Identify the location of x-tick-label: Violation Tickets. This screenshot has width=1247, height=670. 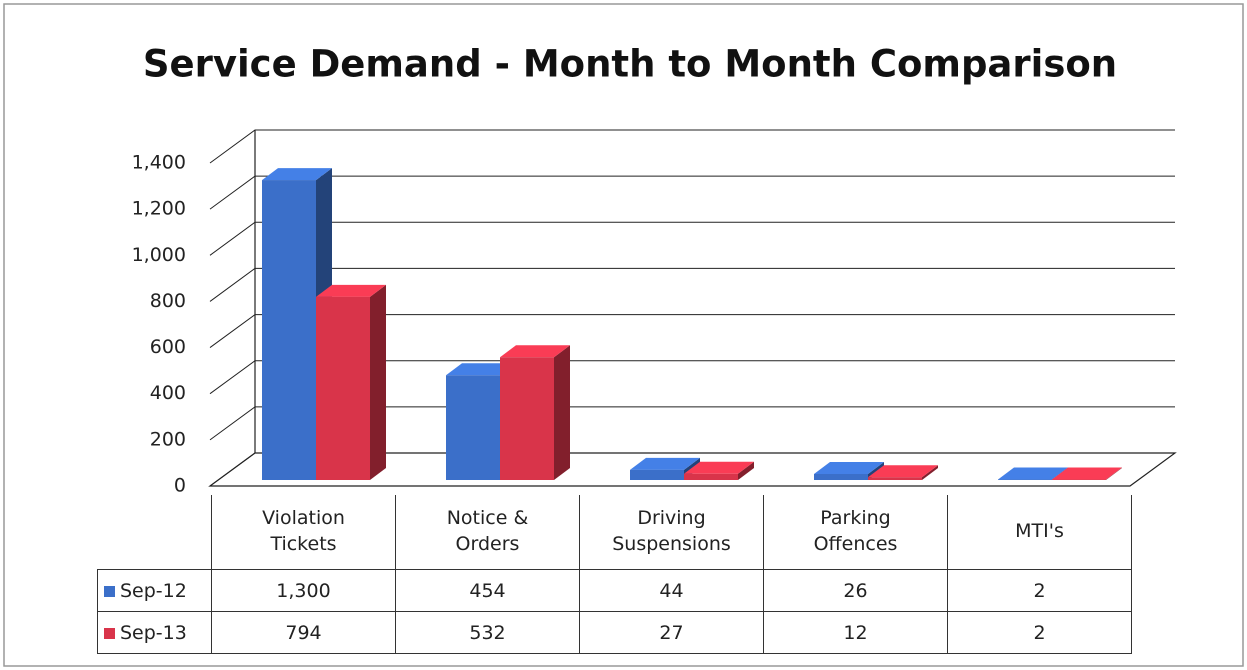
(303, 531).